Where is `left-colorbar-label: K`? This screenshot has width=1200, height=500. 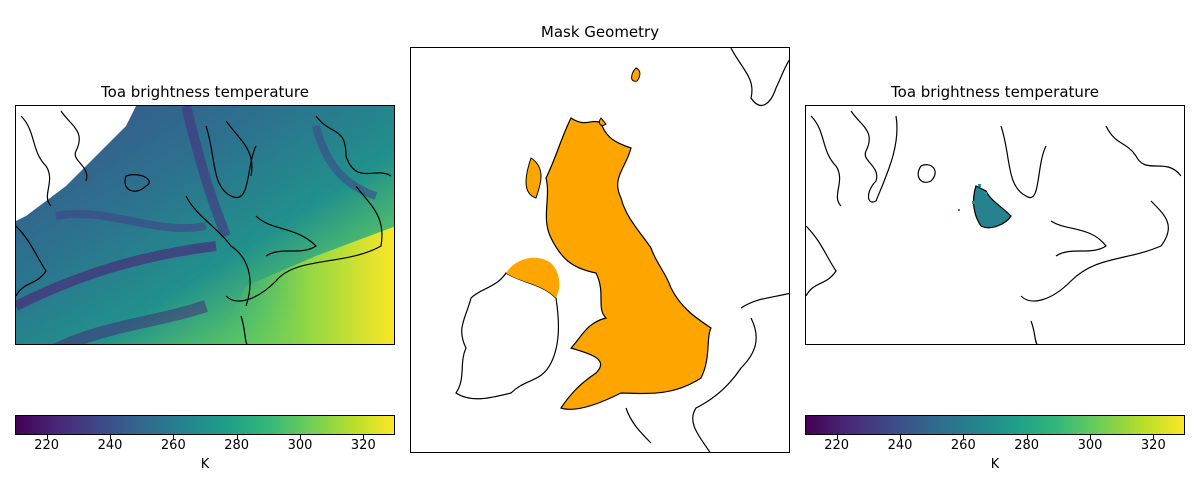 left-colorbar-label: K is located at coordinates (205, 464).